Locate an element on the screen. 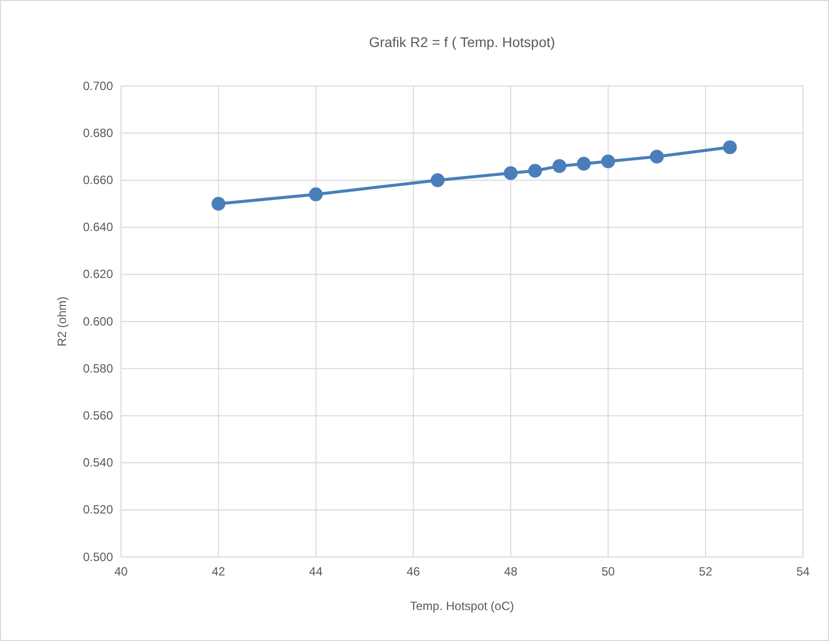 The width and height of the screenshot is (829, 641). x-tick-label: 46 is located at coordinates (413, 571).